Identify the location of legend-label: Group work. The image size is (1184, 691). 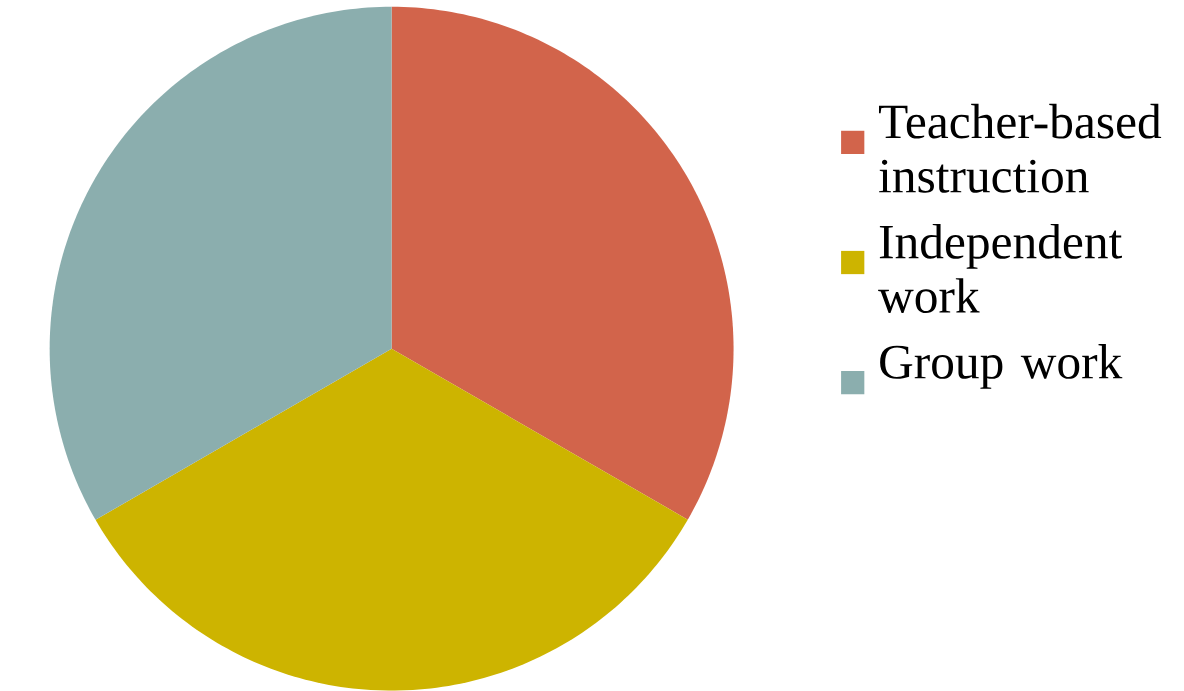
(1001, 367).